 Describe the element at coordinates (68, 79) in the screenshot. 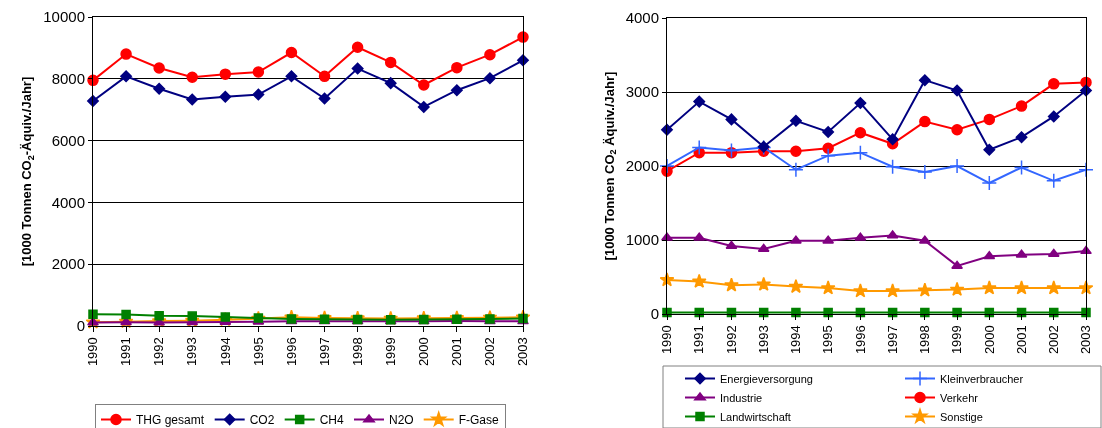

I see `y-tick-label: 8000` at that location.